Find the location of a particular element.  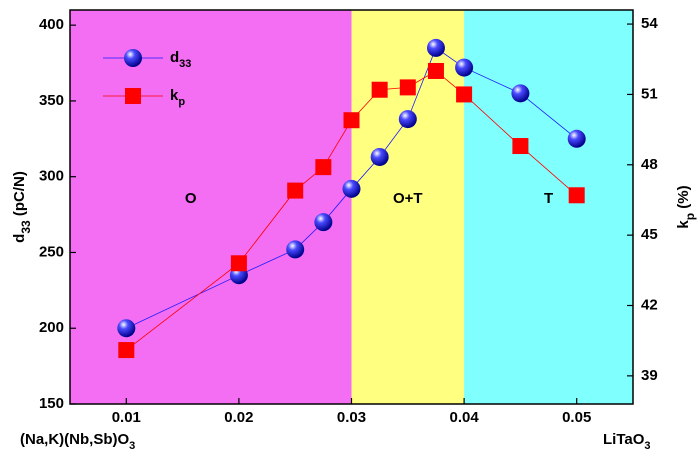

phase-label: O is located at coordinates (191, 198).